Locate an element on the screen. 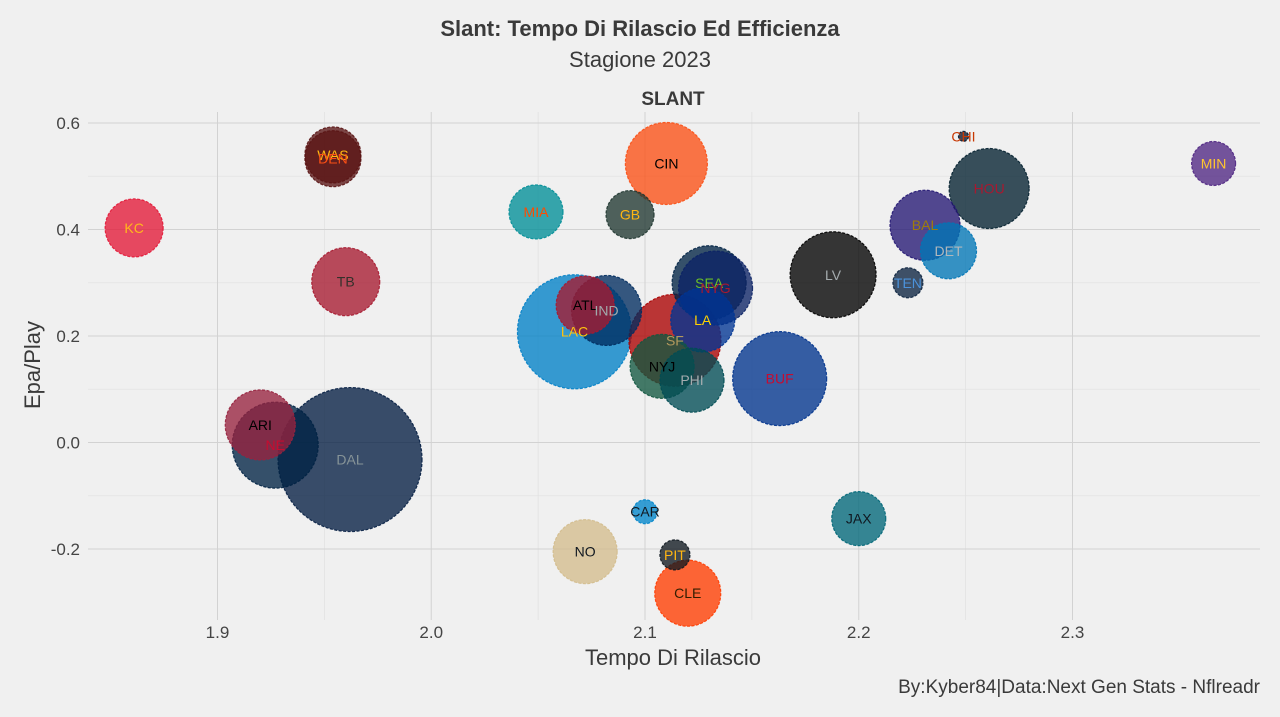  bubble-den is located at coordinates (333, 159).